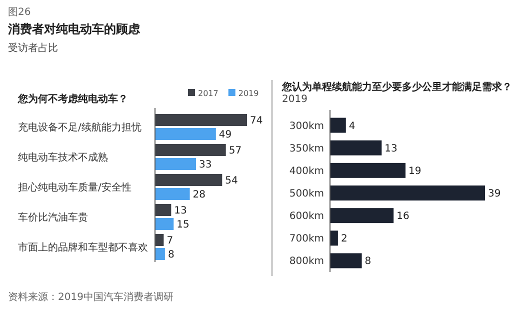  Describe the element at coordinates (74, 29) in the screenshot. I see `text: 消费者对纯电动车的顾虑` at that location.